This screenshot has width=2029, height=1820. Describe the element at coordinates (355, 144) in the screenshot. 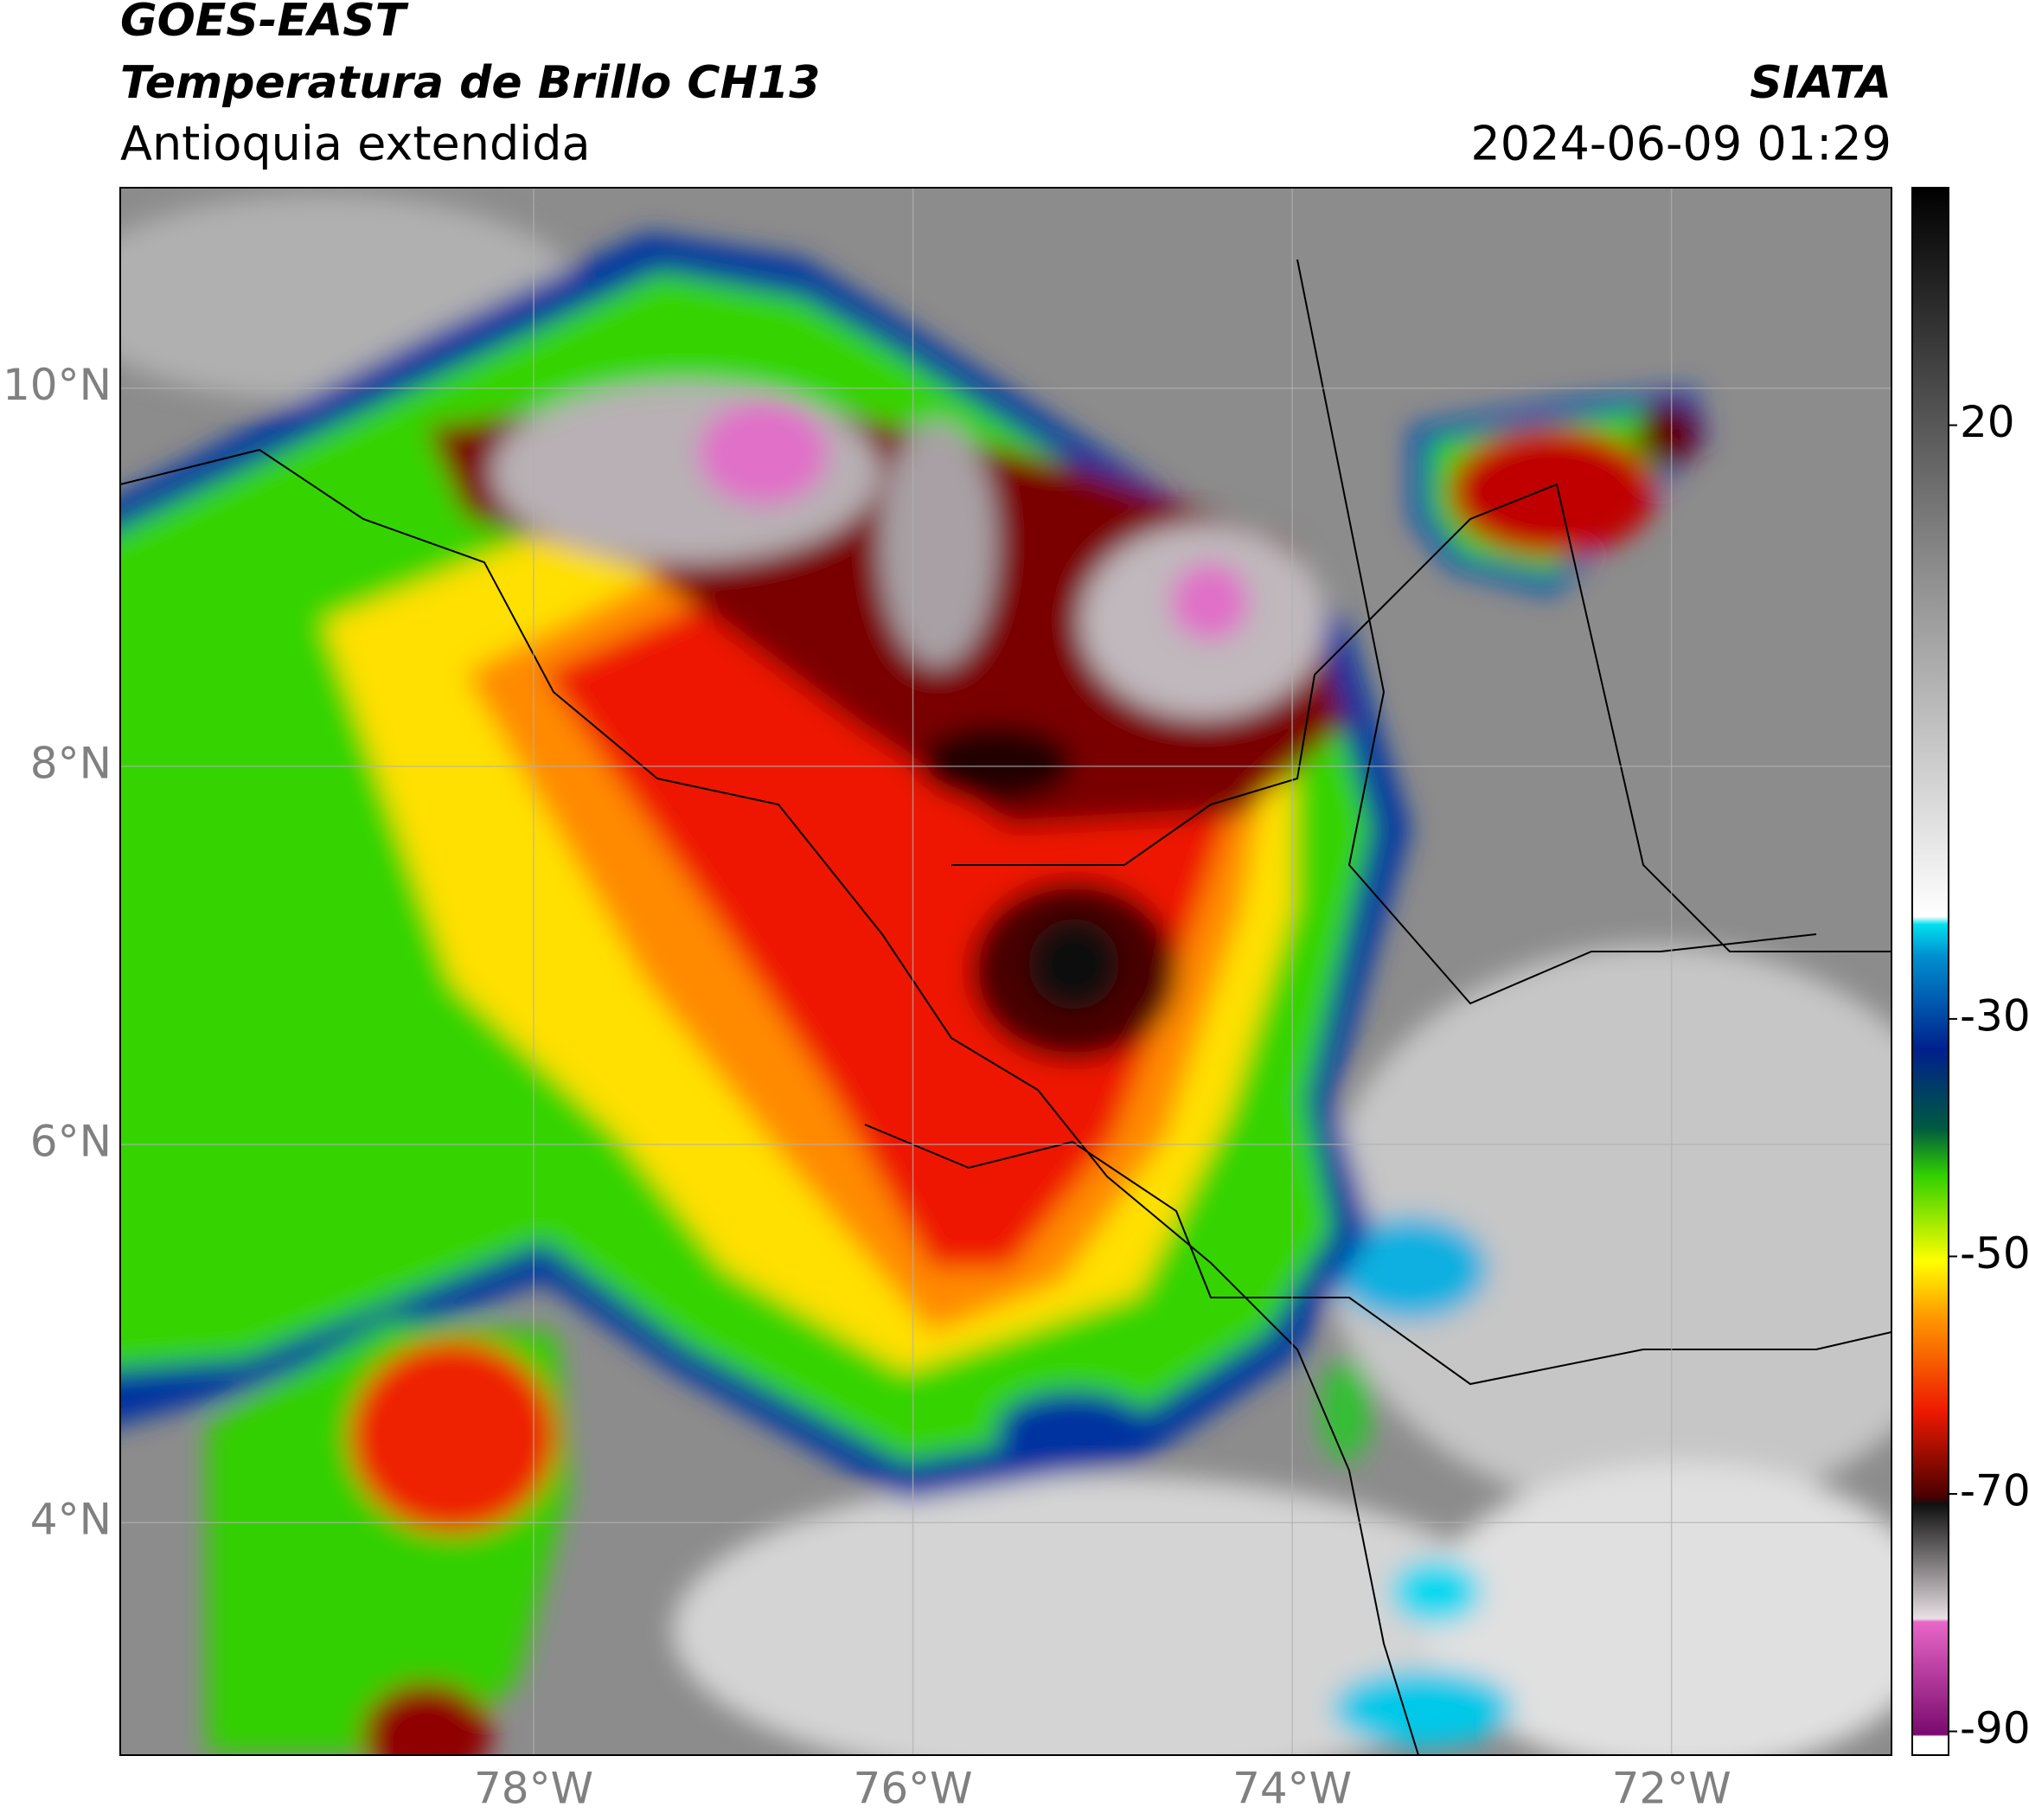

I see `region: Antioquia extendida` at that location.